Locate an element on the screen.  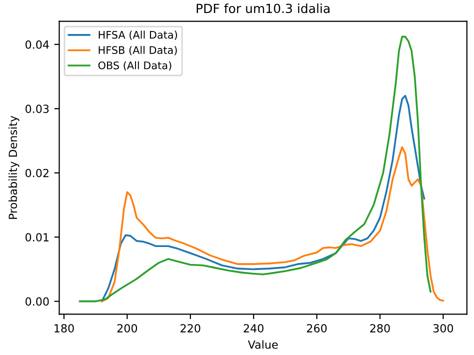
x-tick-label: 260 is located at coordinates (317, 328).